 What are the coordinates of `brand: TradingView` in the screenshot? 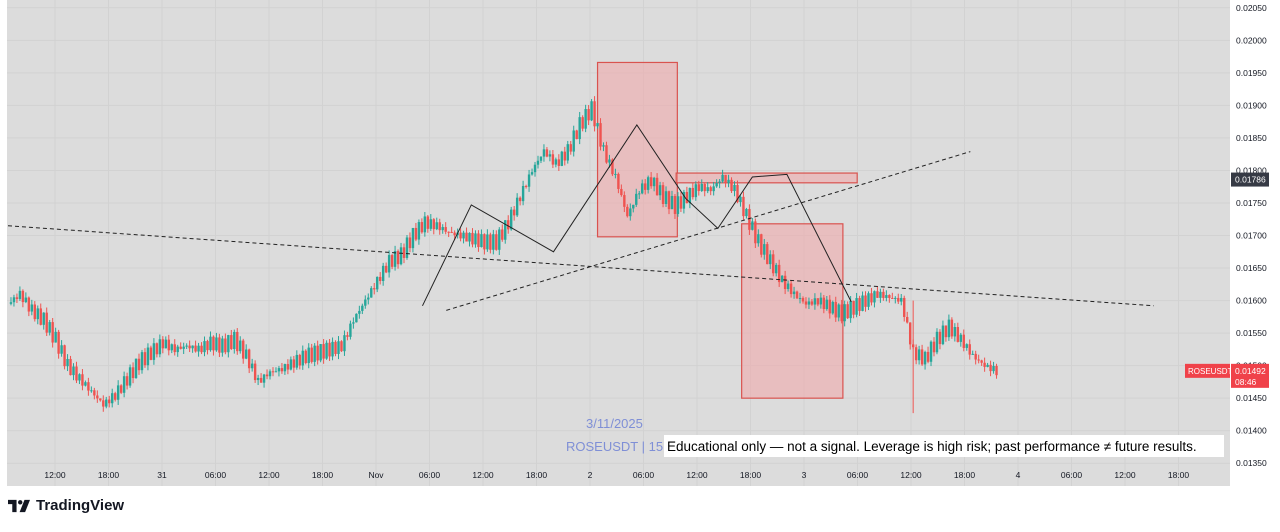 It's located at (66, 505).